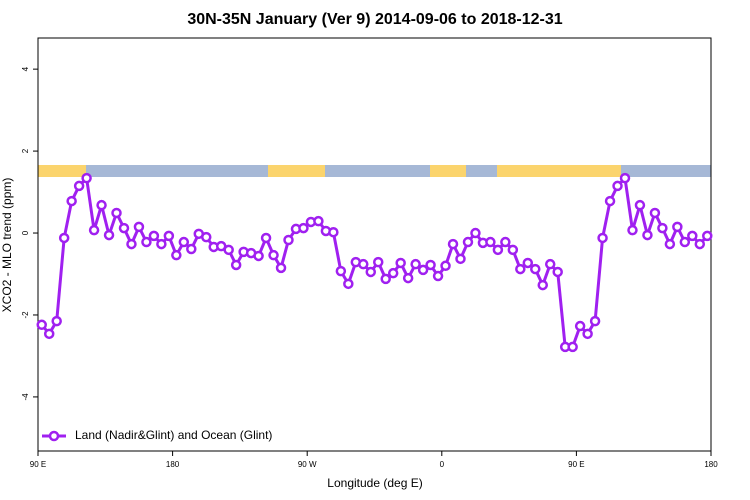 This screenshot has height=500, width=750. Describe the element at coordinates (25, 397) in the screenshot. I see `y-tick-label: -4` at that location.